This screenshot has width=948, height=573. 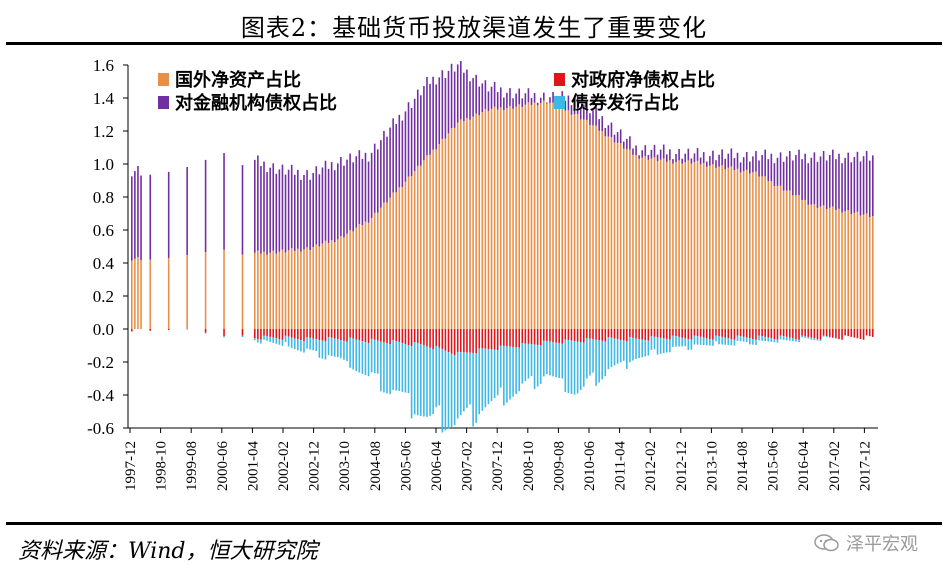 What do you see at coordinates (104, 263) in the screenshot?
I see `y-tick-label: 0.4` at bounding box center [104, 263].